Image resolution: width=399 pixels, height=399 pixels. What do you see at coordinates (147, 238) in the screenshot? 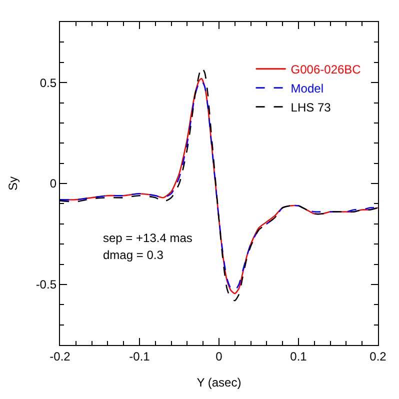
I see `annotation: sep = +13.4 mas` at bounding box center [147, 238].